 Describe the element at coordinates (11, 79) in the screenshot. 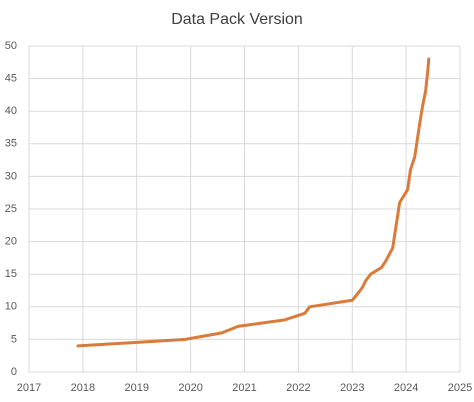

I see `y-tick-label: 45` at that location.